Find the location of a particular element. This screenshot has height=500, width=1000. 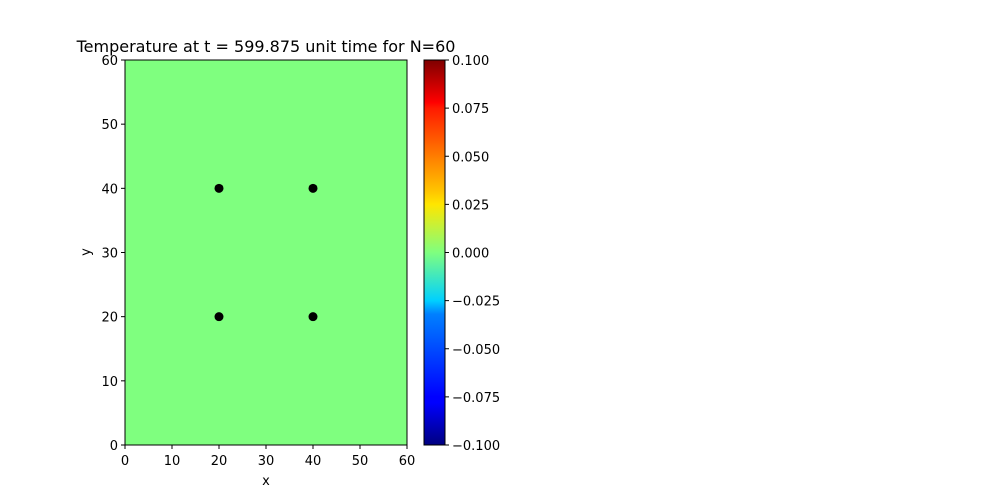

y-tick-label: 0 is located at coordinates (114, 446).